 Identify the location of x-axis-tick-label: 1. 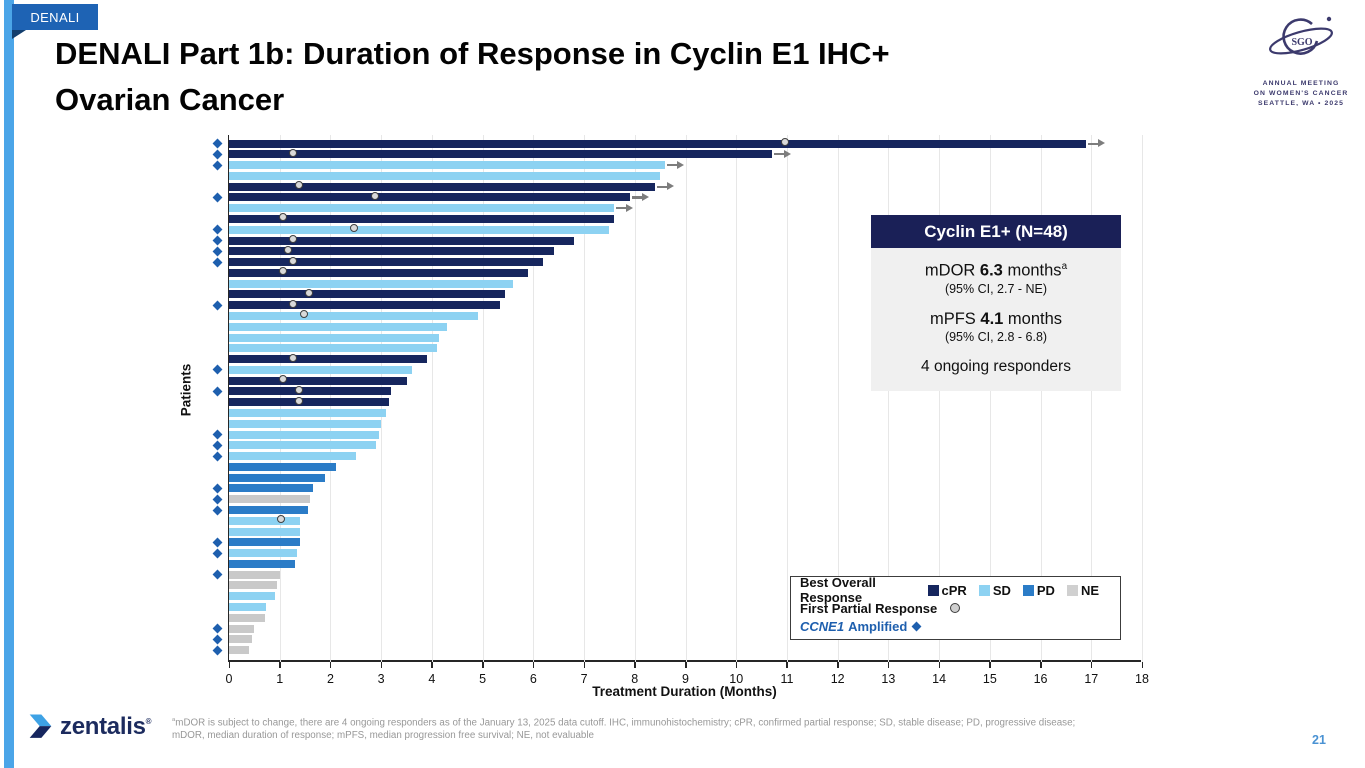
(280, 679).